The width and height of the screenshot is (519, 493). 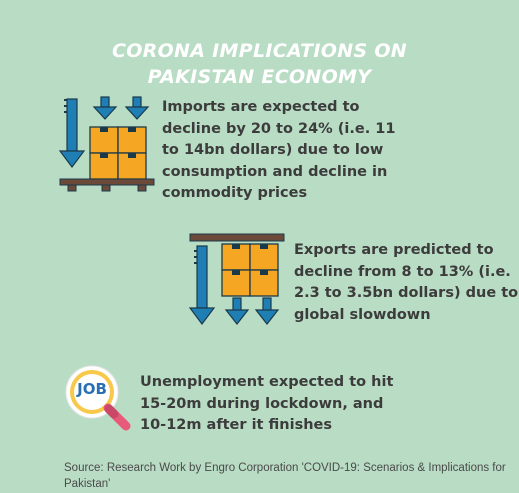 I want to click on imports-decline-icon, so click(x=106, y=144).